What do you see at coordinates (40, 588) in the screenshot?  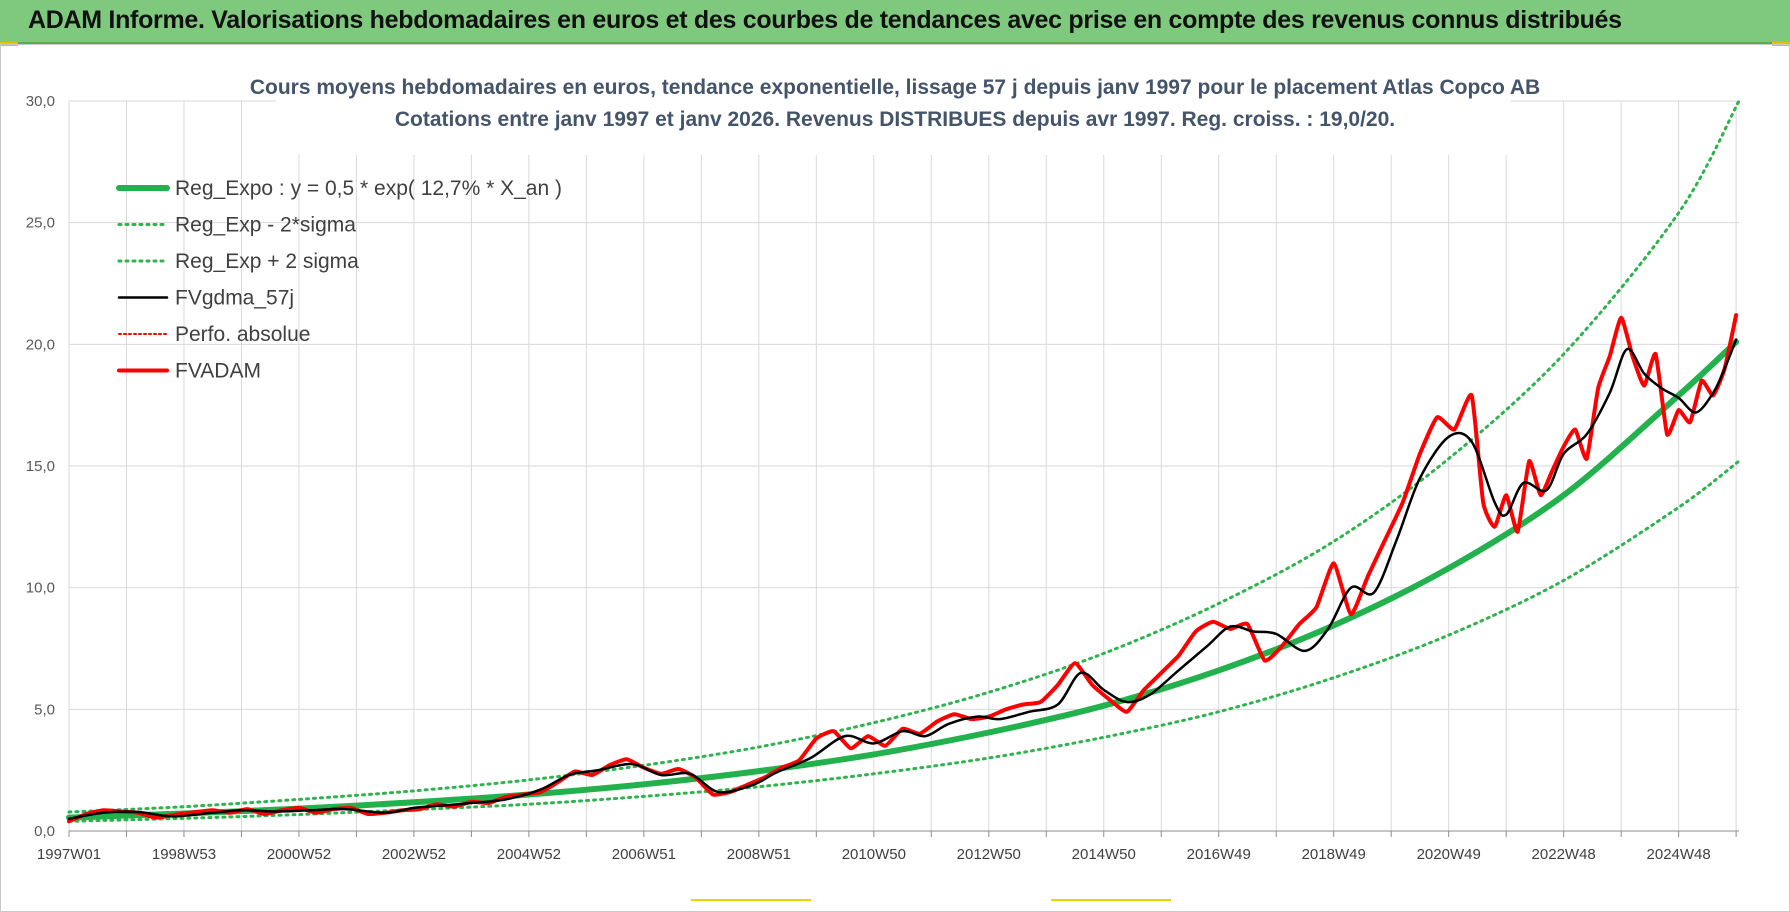 I see `y-tick-label: 10,0` at bounding box center [40, 588].